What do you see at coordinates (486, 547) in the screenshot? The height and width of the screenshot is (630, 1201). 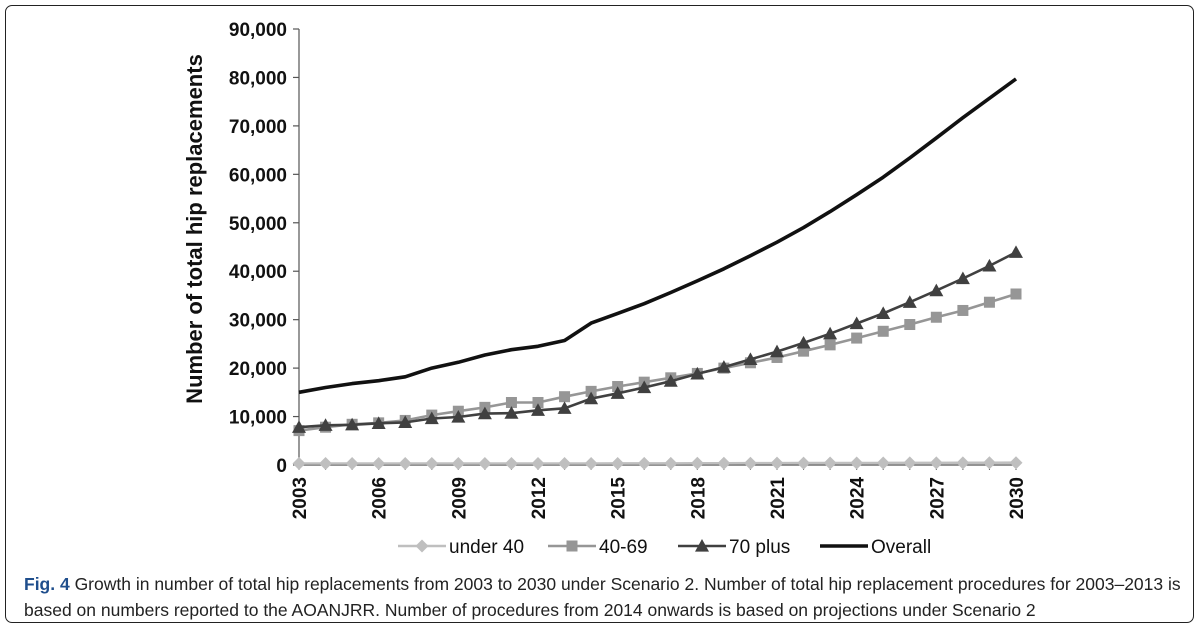 I see `legend-label-under-40: under 40` at bounding box center [486, 547].